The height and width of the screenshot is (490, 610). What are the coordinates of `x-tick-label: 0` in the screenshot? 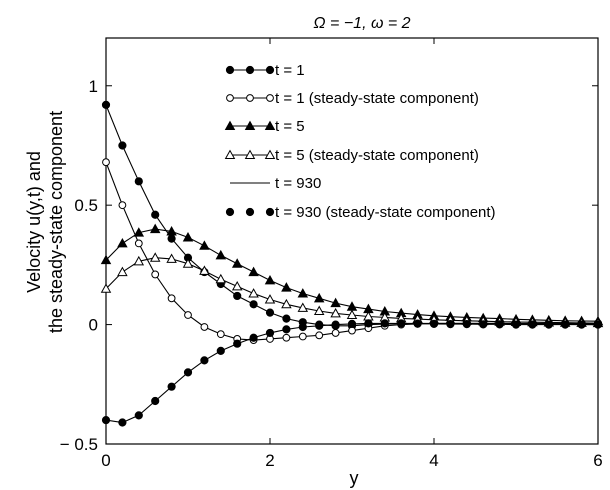 It's located at (105, 460).